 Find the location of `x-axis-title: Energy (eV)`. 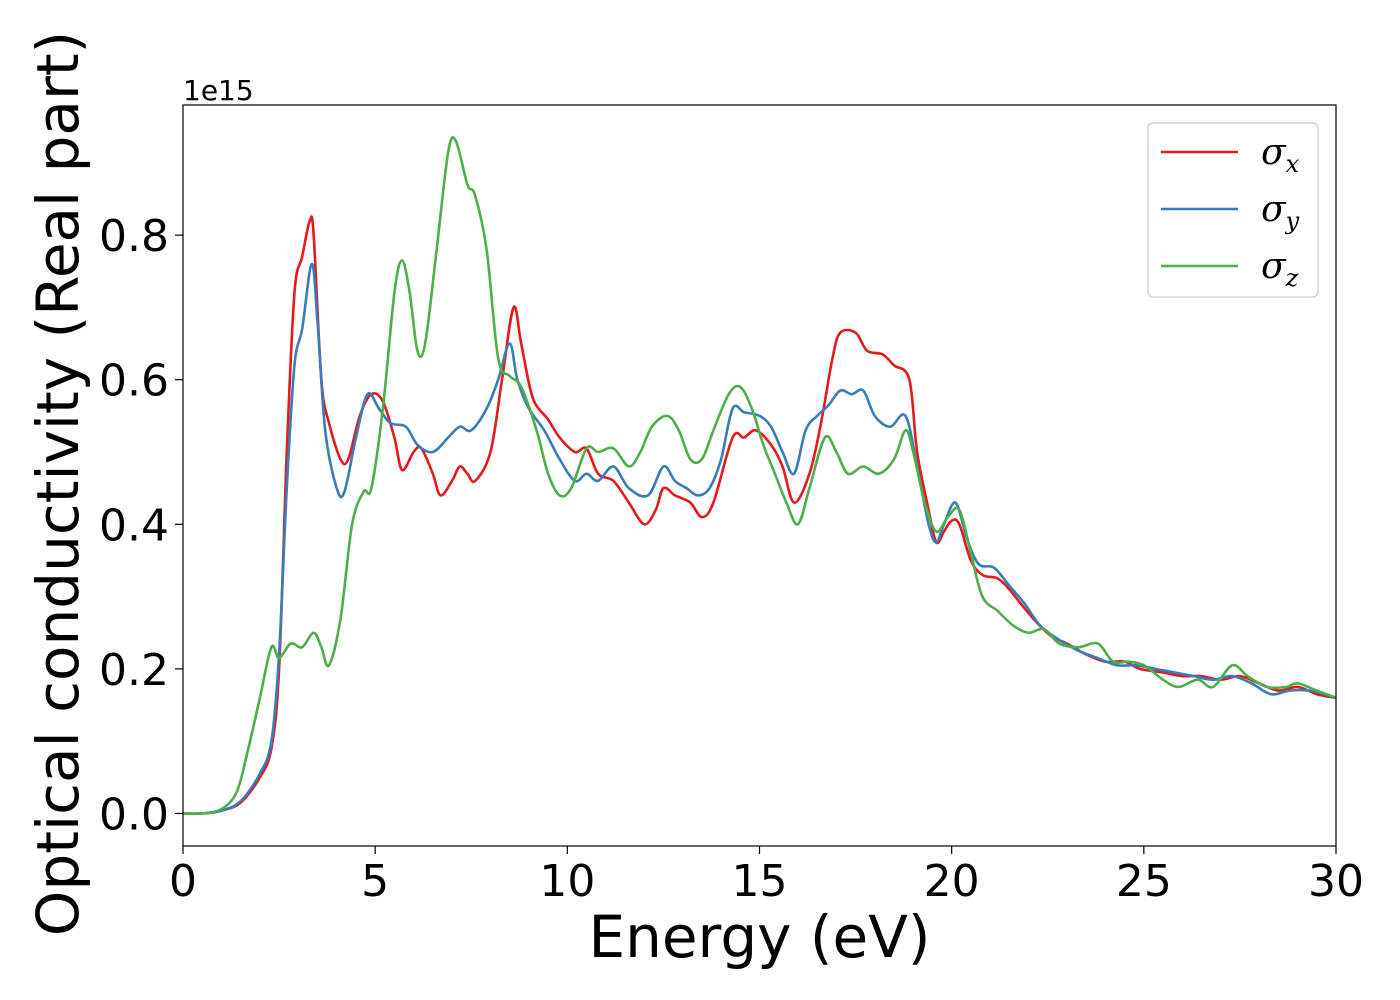

x-axis-title: Energy (eV) is located at coordinates (759, 937).